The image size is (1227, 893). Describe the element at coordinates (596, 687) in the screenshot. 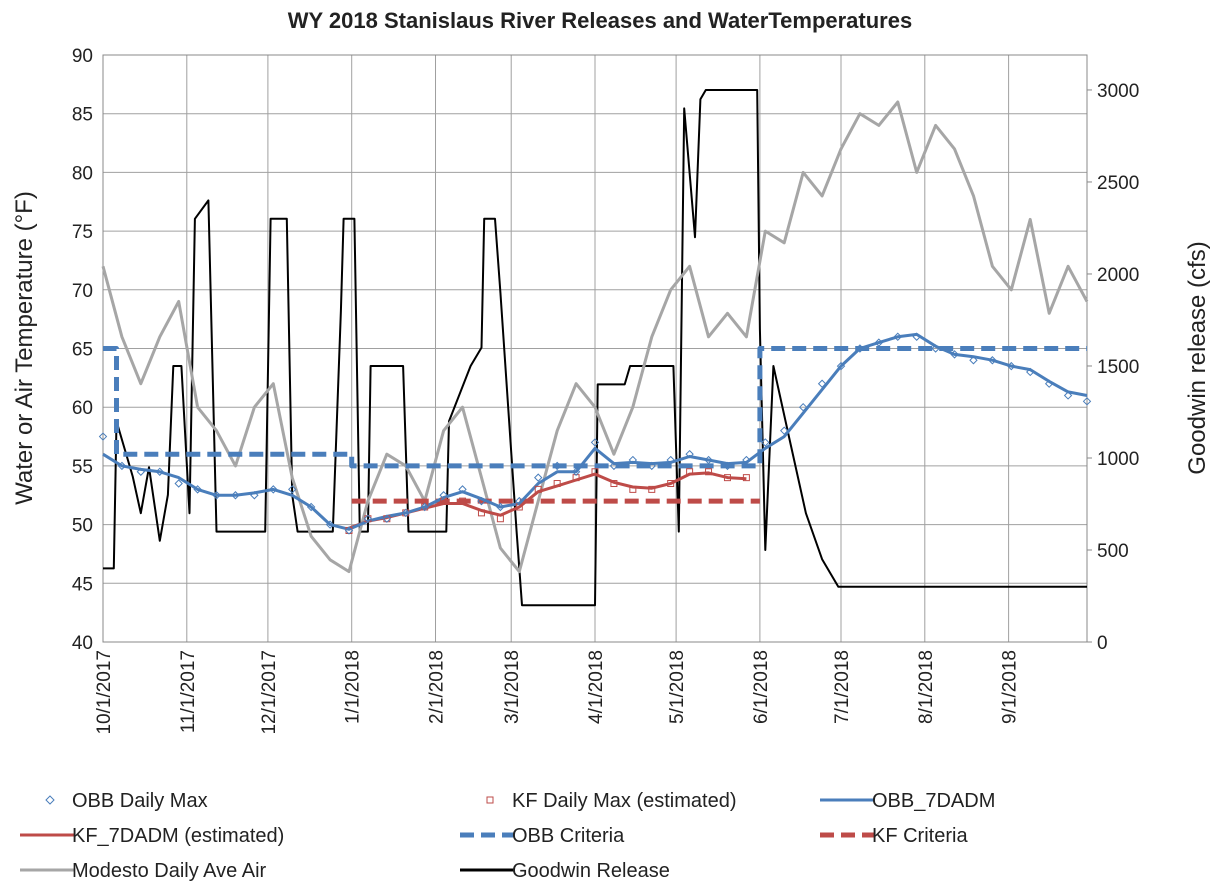

I see `x-tick-label: 4/1/2018` at that location.